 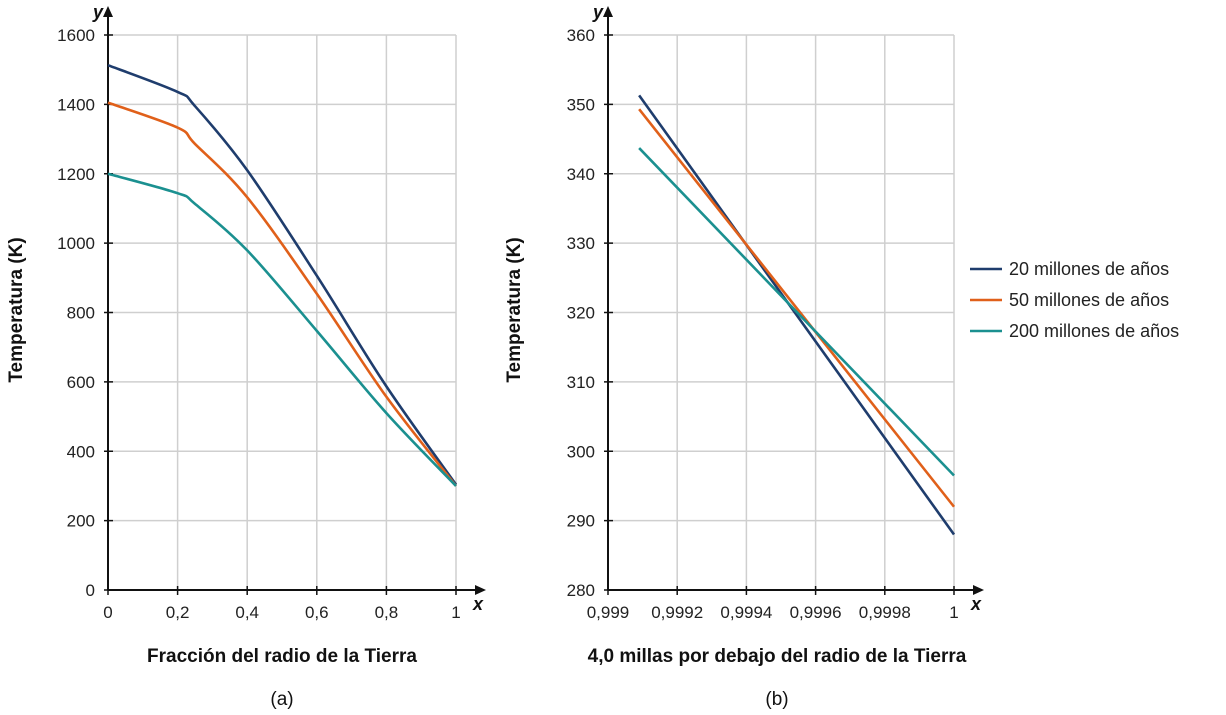 I want to click on y-tick-label: 1600, so click(x=76, y=35).